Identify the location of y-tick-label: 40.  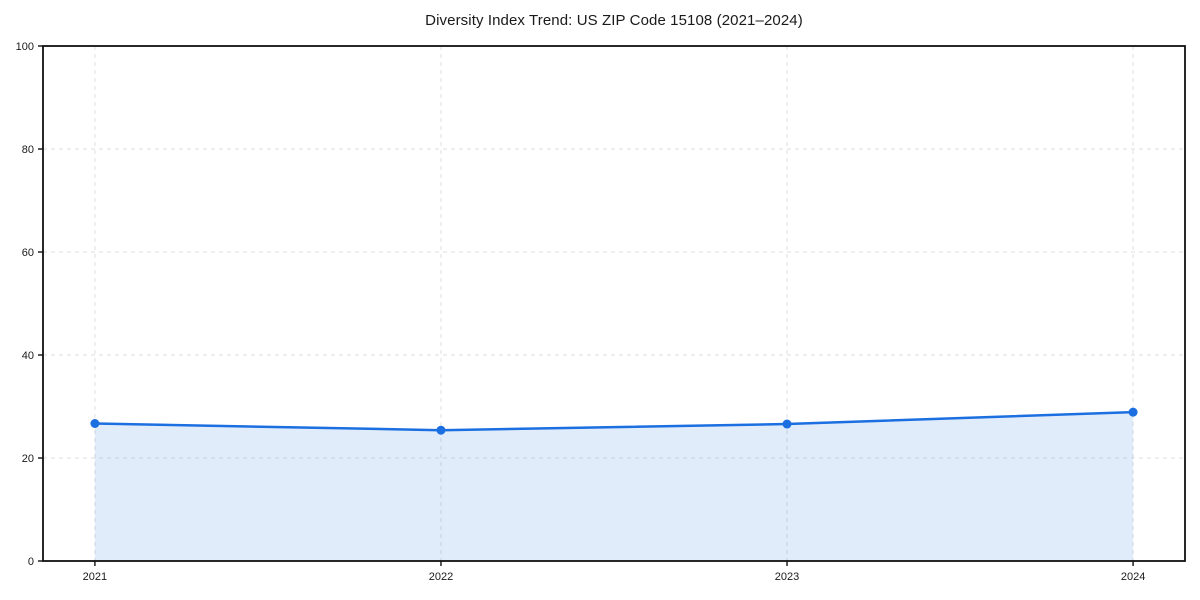
(28, 356).